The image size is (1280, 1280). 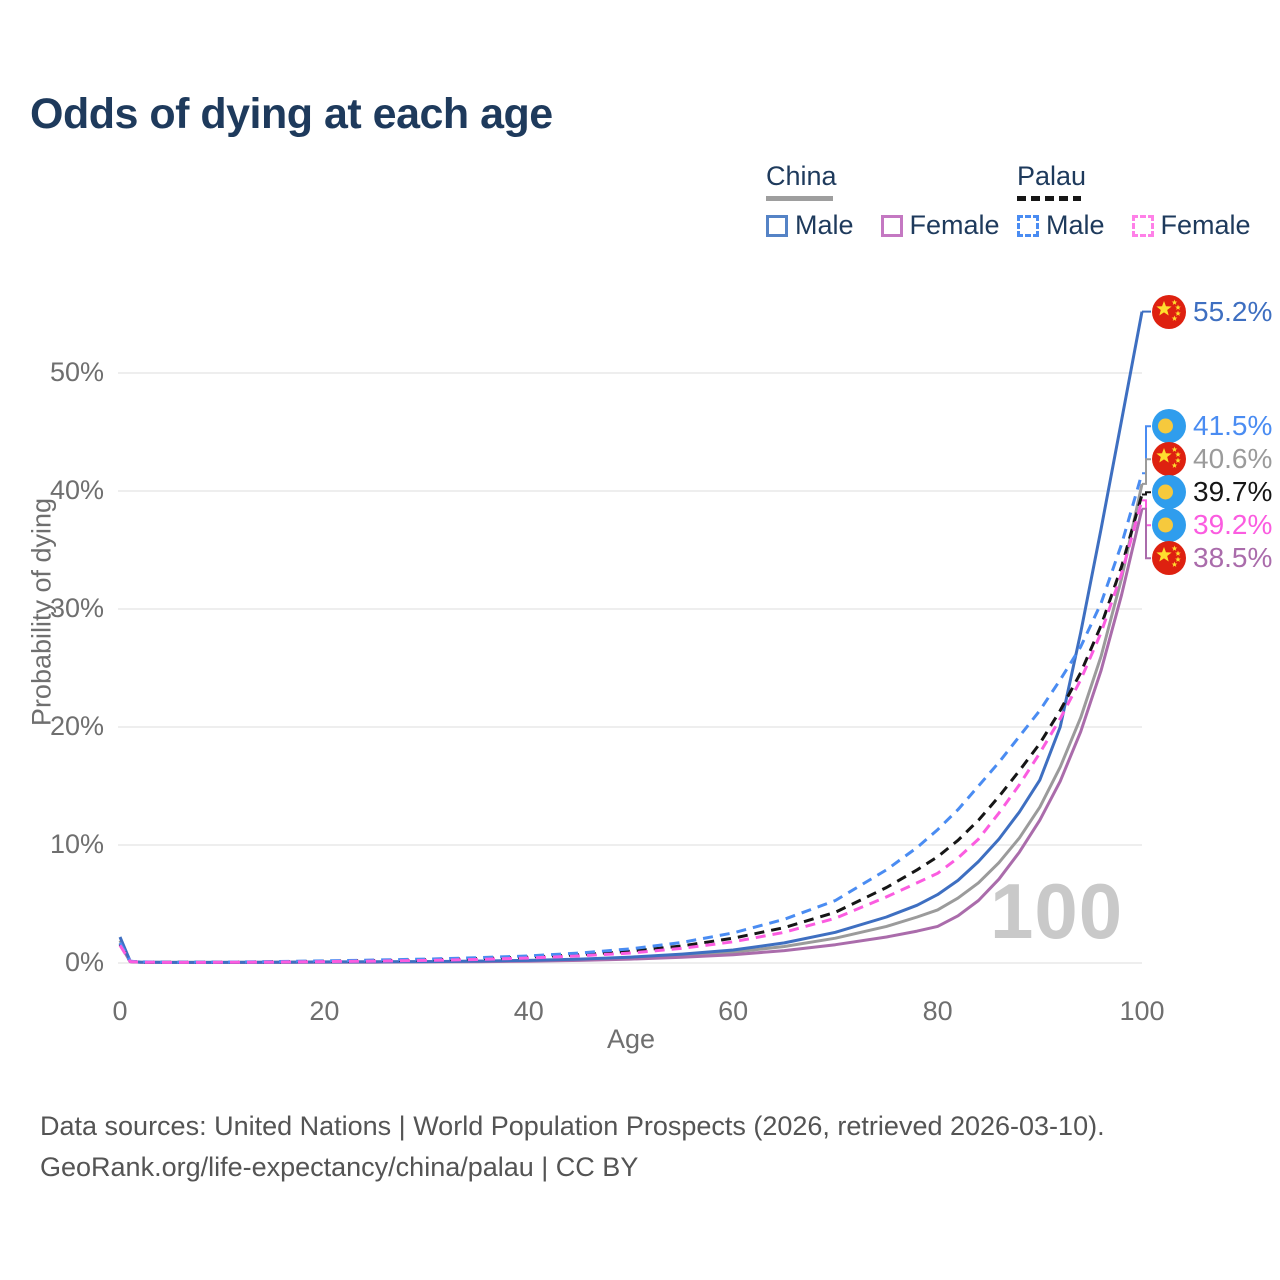 What do you see at coordinates (777, 225) in the screenshot?
I see `legend-swatch-china-male` at bounding box center [777, 225].